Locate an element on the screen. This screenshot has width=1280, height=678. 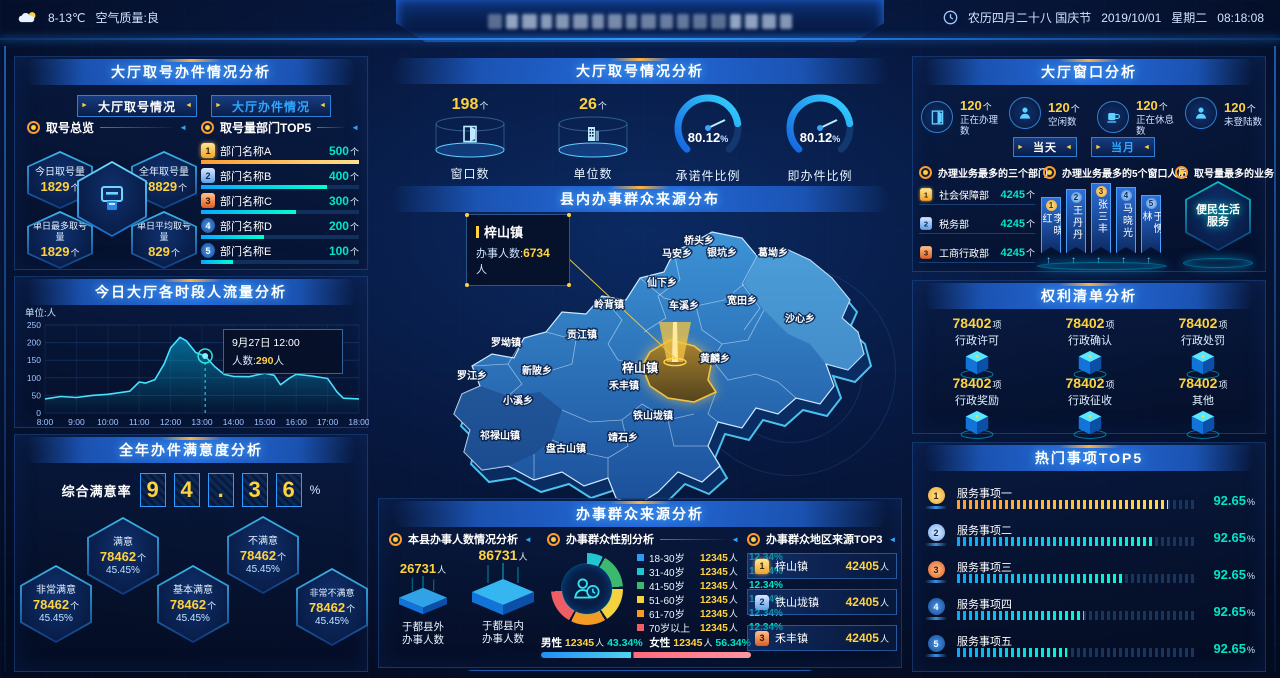
panel-title: 办事群众来源分析 is located at coordinates (640, 514).